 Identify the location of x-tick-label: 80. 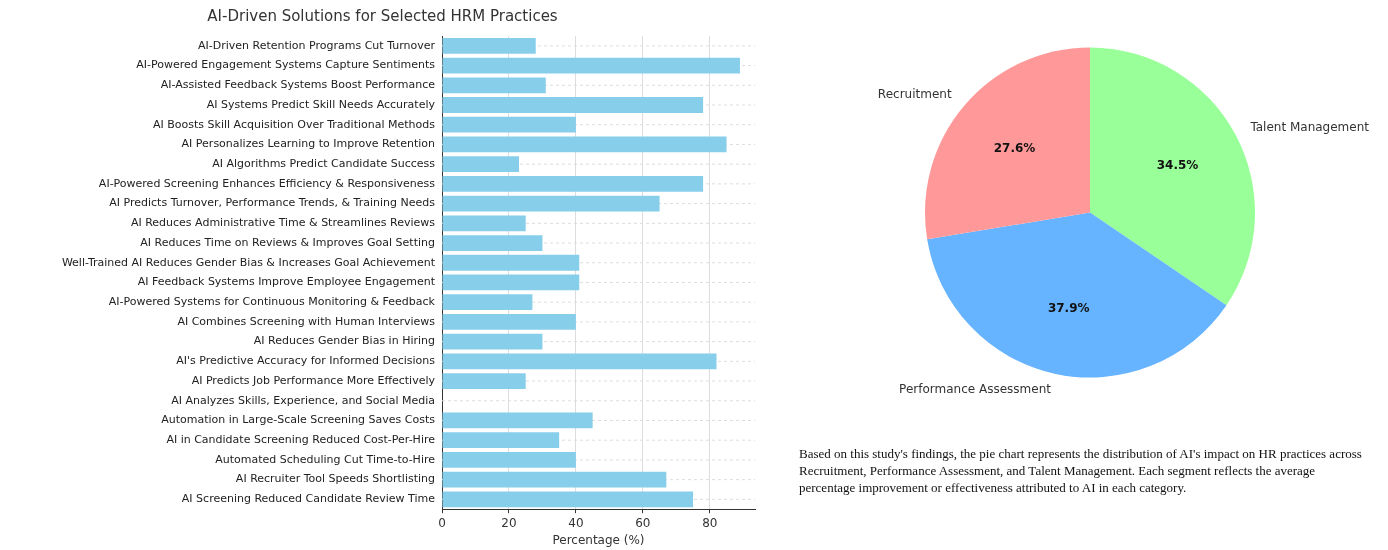
(710, 522).